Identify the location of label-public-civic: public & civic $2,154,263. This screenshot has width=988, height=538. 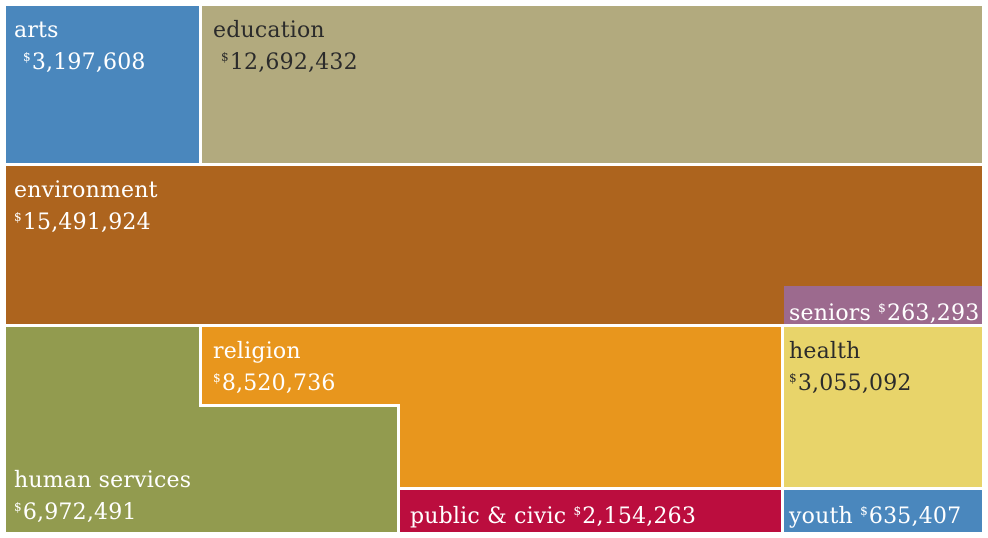
(553, 514).